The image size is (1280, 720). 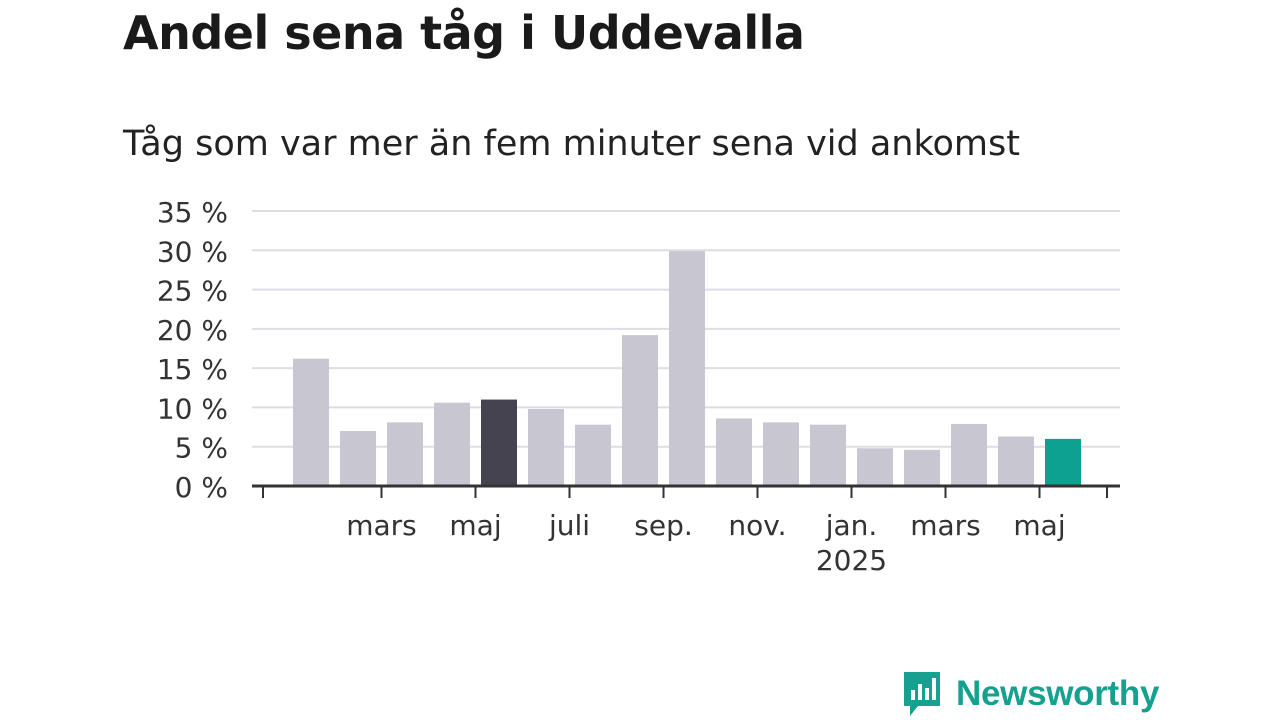 What do you see at coordinates (192, 350) in the screenshot?
I see `y-axis-ticks: 0 % 5 % 10 % 15 % 20 % 25 % 30 % 35 %` at bounding box center [192, 350].